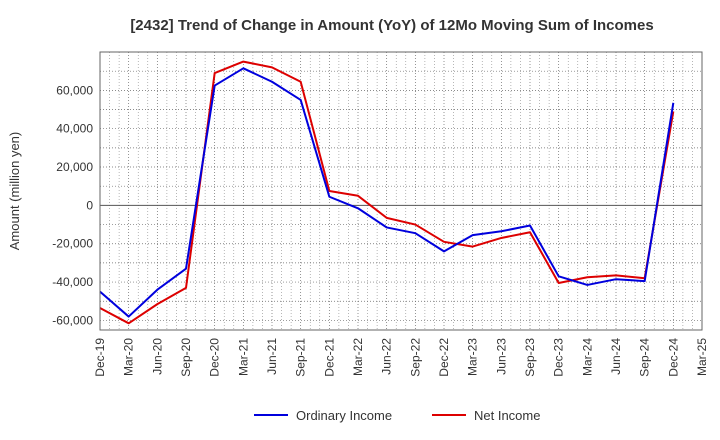 The width and height of the screenshot is (720, 440). I want to click on x-tick-label: Jun-24, so click(616, 356).